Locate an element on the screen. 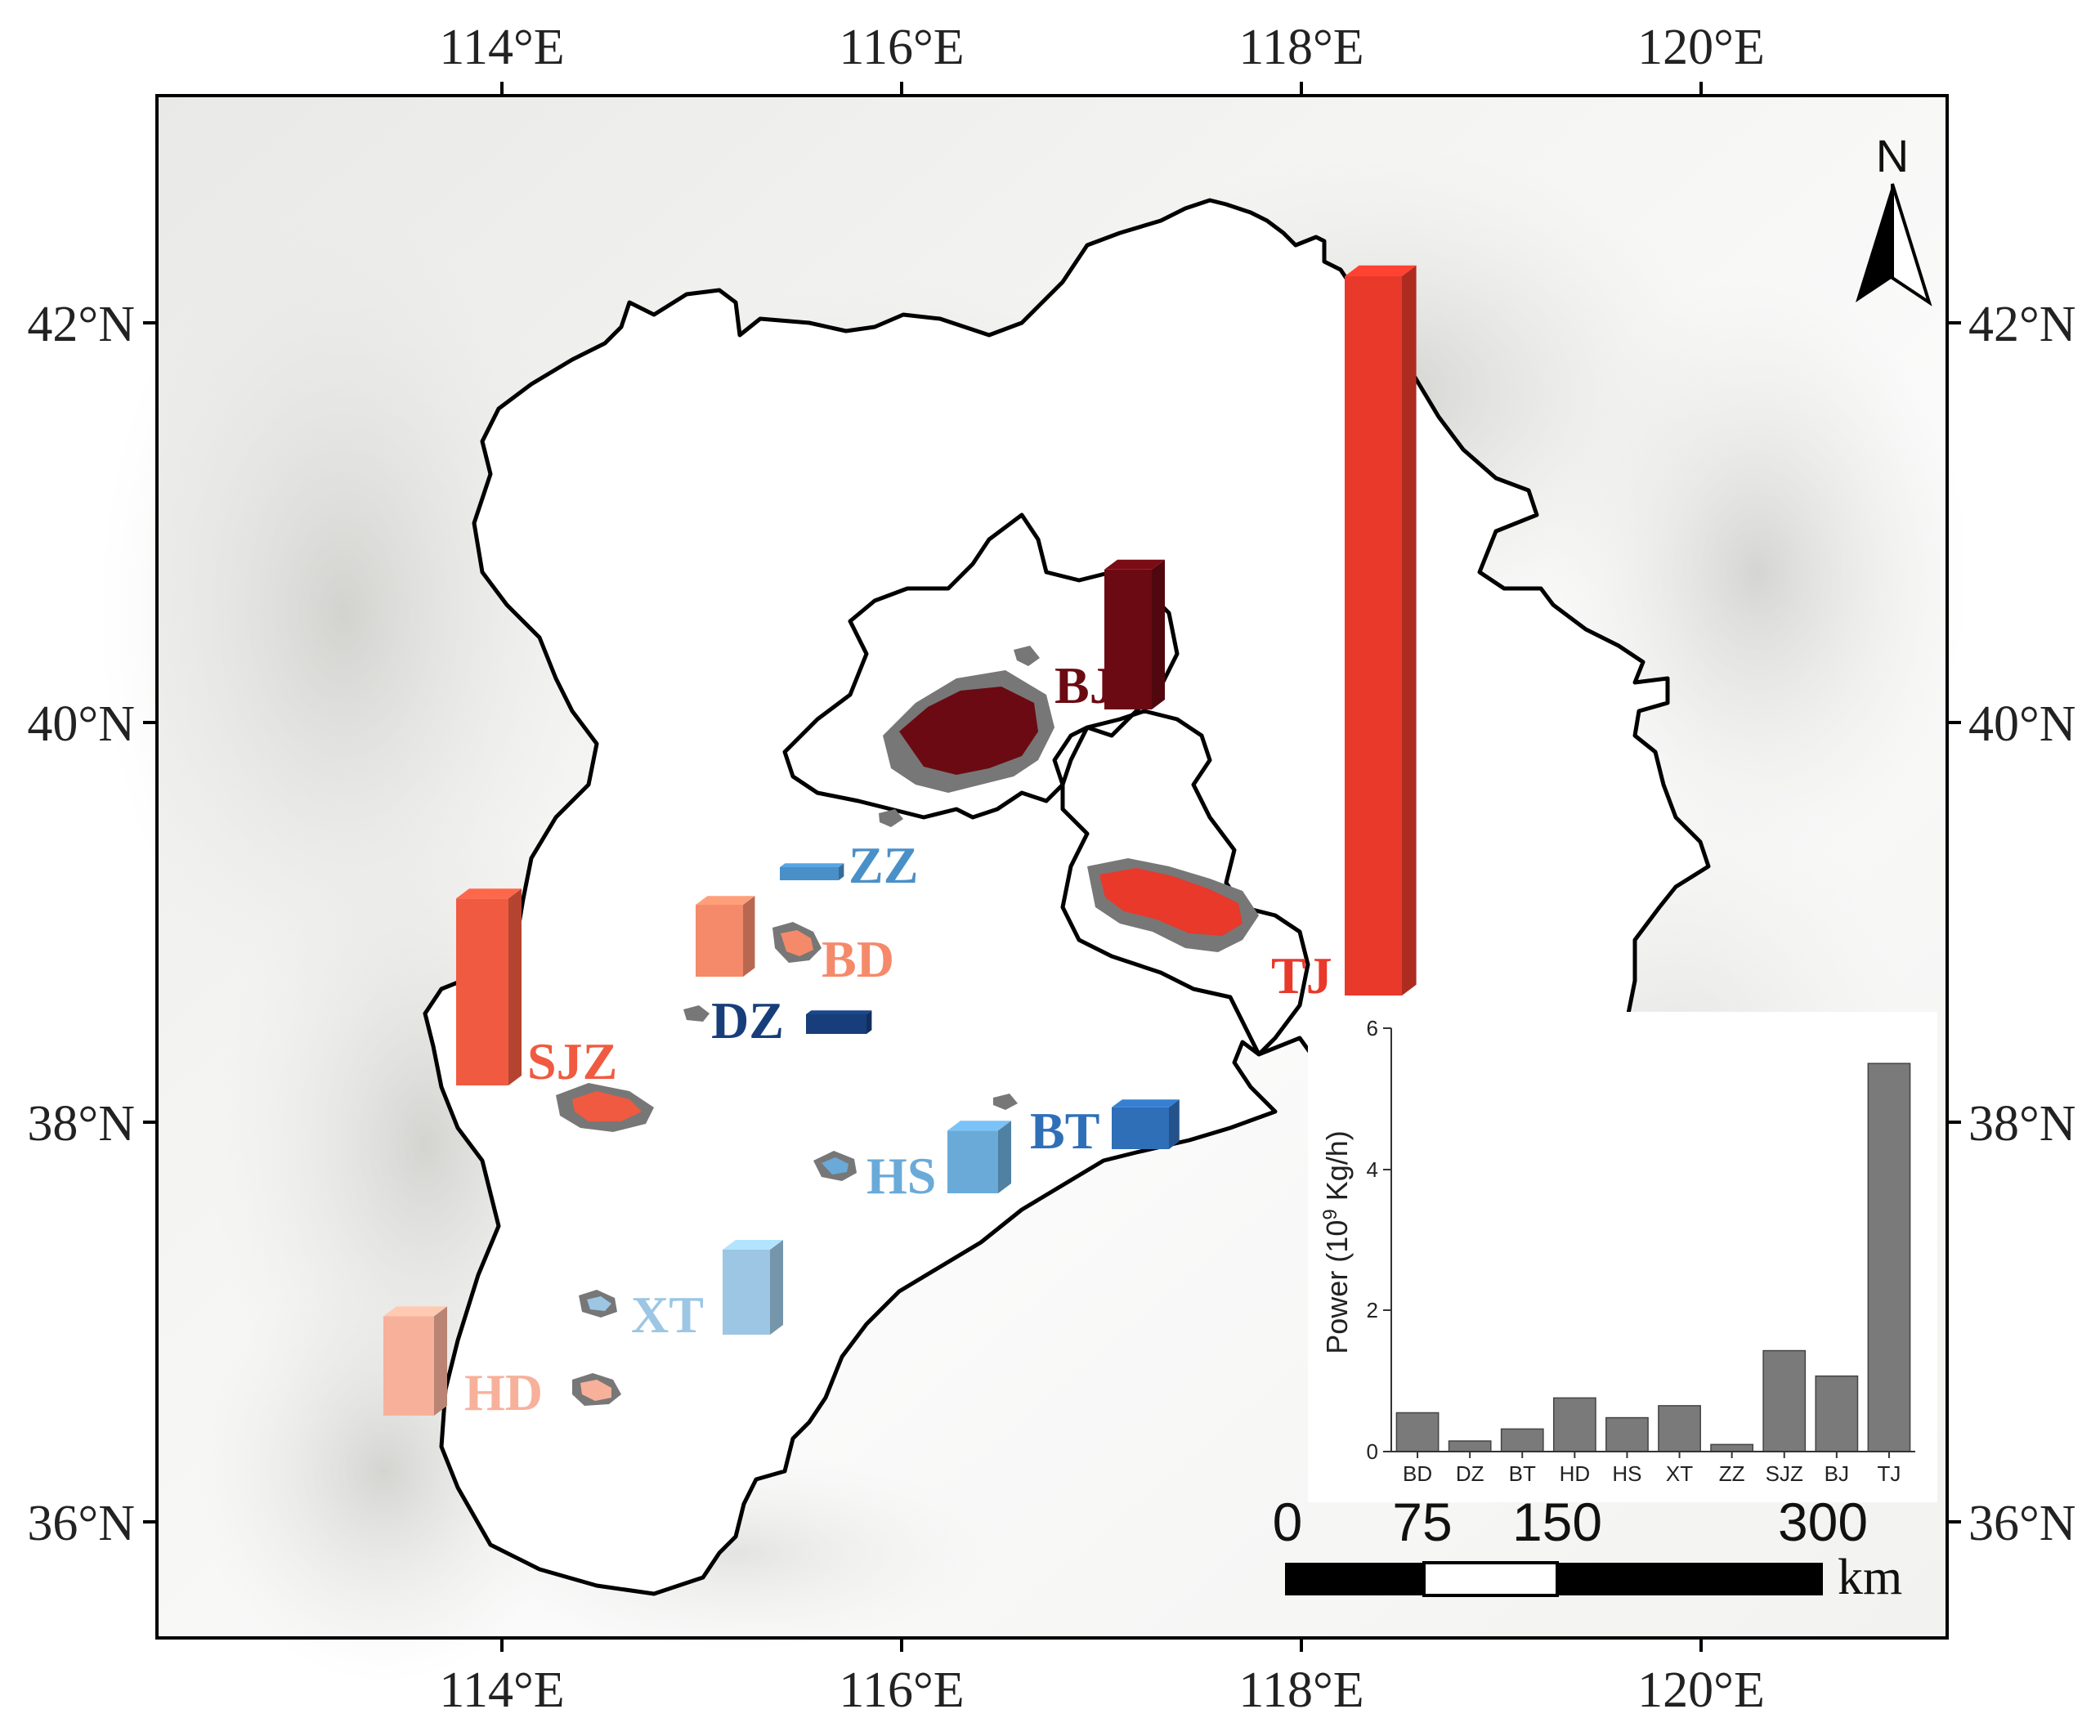 This screenshot has height=1736, width=2100. city-bar-front-bt is located at coordinates (1140, 1128).